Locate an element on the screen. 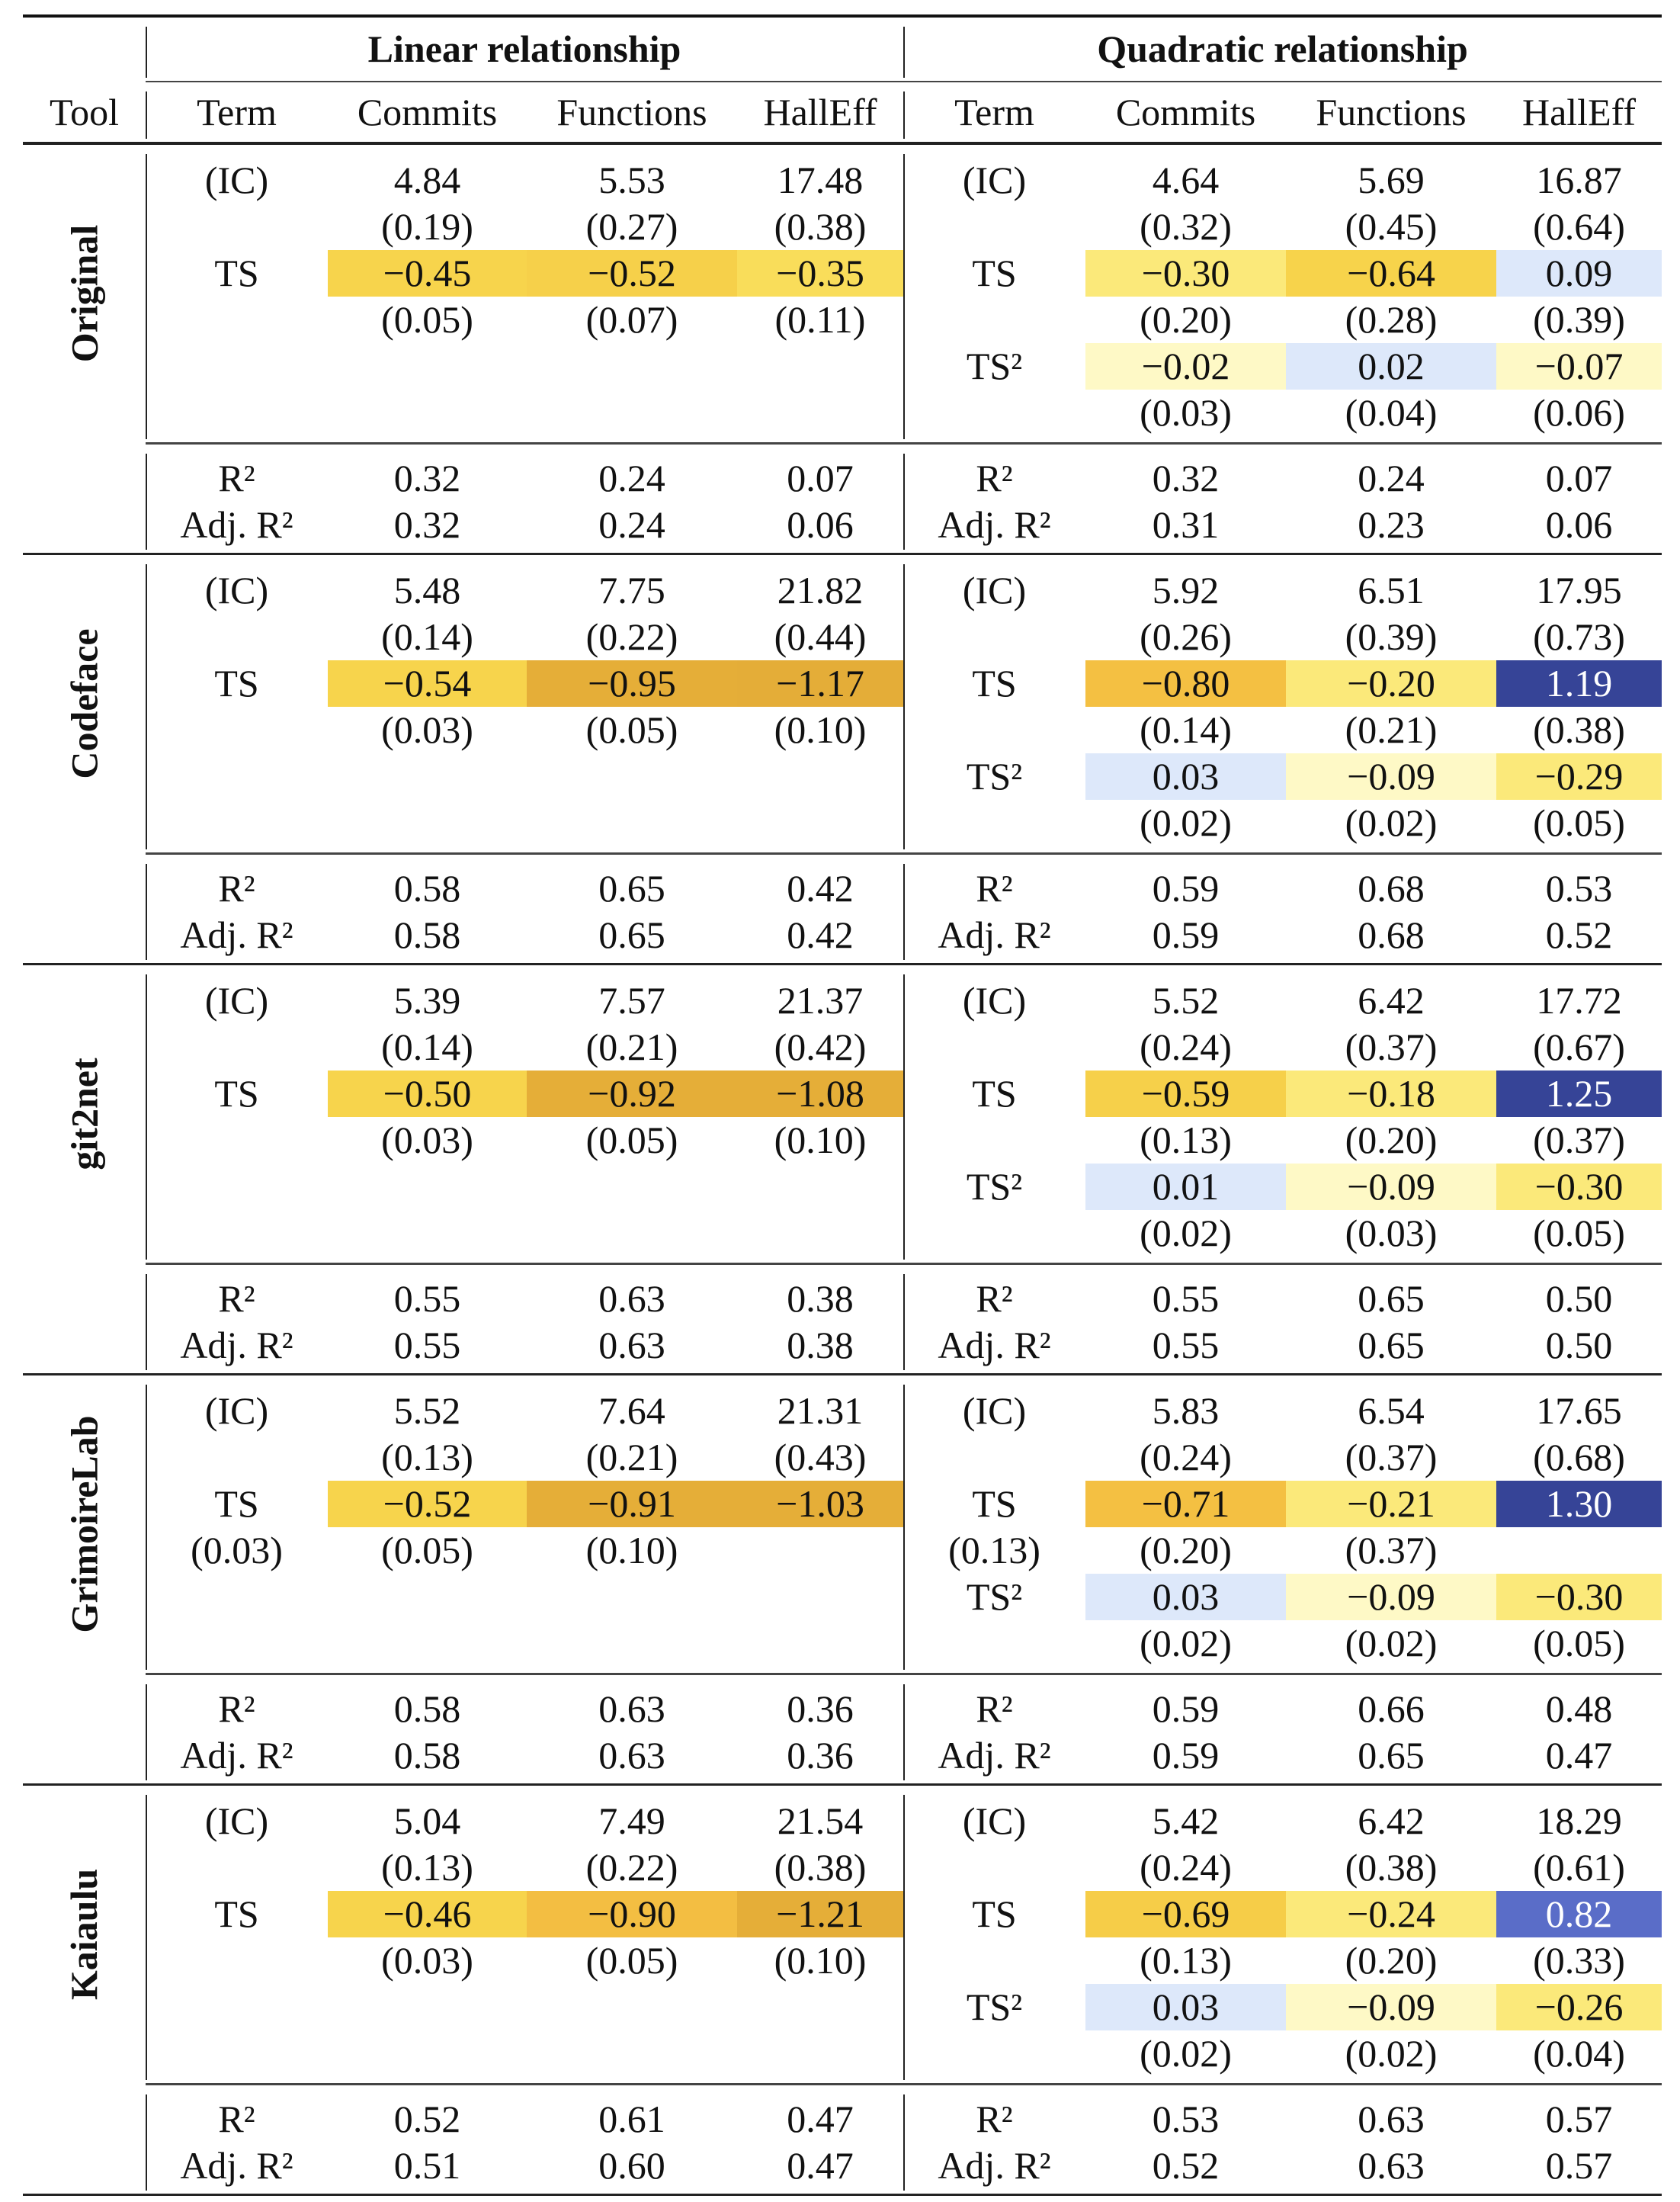 The height and width of the screenshot is (2202, 1680). value-cell: 0.36 is located at coordinates (820, 1708).